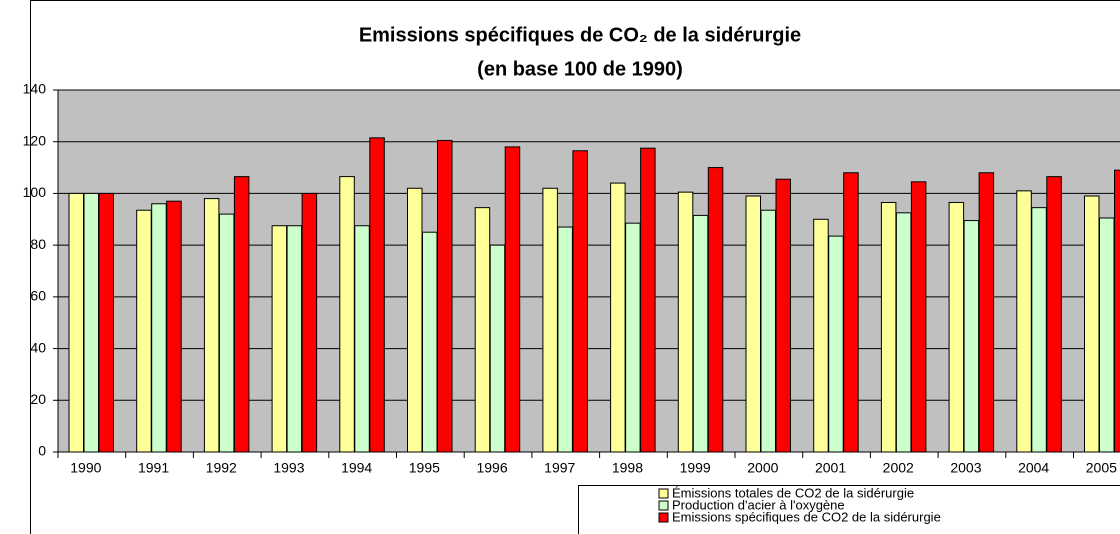 The width and height of the screenshot is (1120, 534). Describe the element at coordinates (695, 468) in the screenshot. I see `x-tick-label: 1999` at that location.